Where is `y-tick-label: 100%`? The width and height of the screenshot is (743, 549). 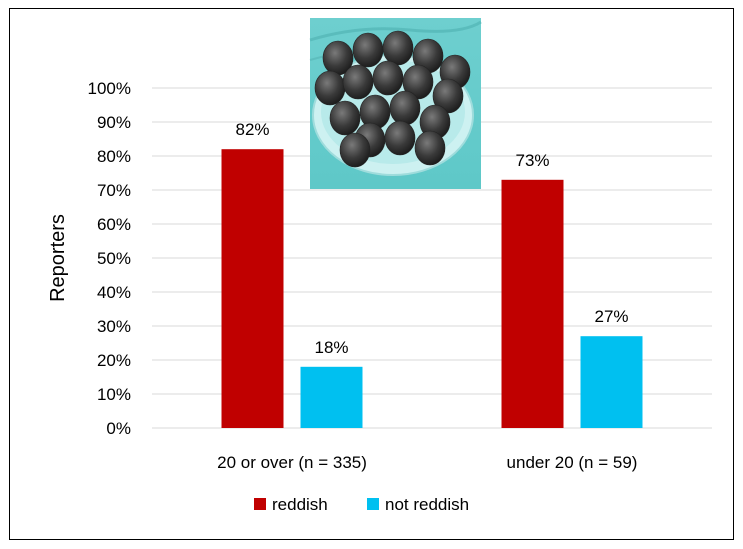 y-tick-label: 100% is located at coordinates (109, 88).